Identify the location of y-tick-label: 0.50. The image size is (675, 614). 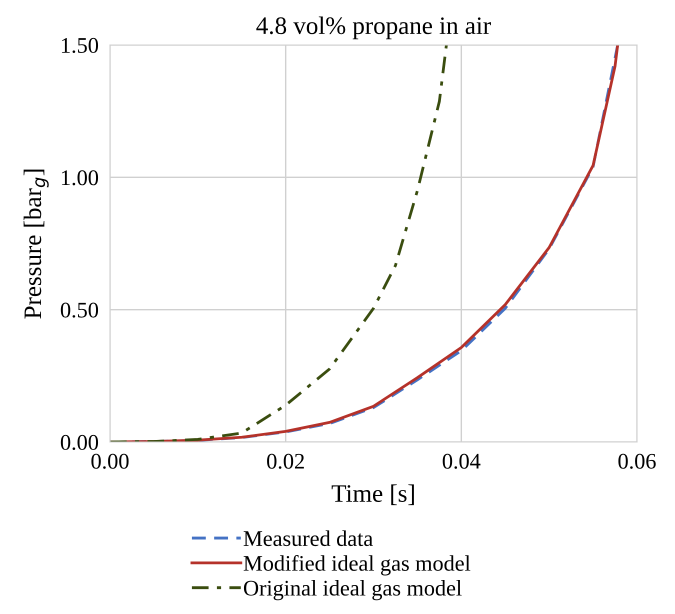
(79, 310).